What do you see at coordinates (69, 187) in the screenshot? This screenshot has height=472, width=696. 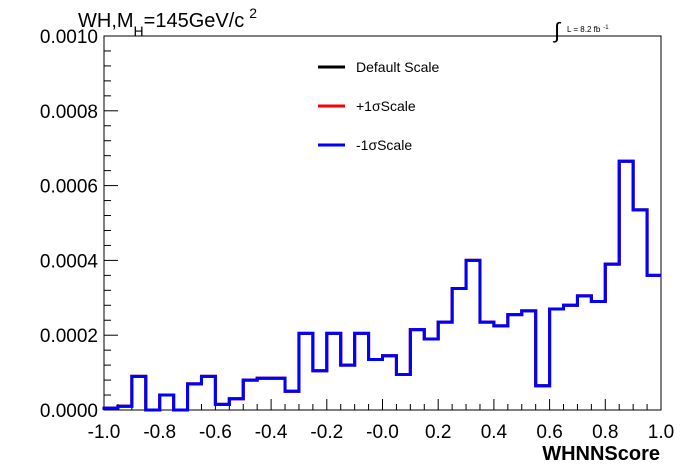 I see `y-tick-label: 0.0006` at bounding box center [69, 187].